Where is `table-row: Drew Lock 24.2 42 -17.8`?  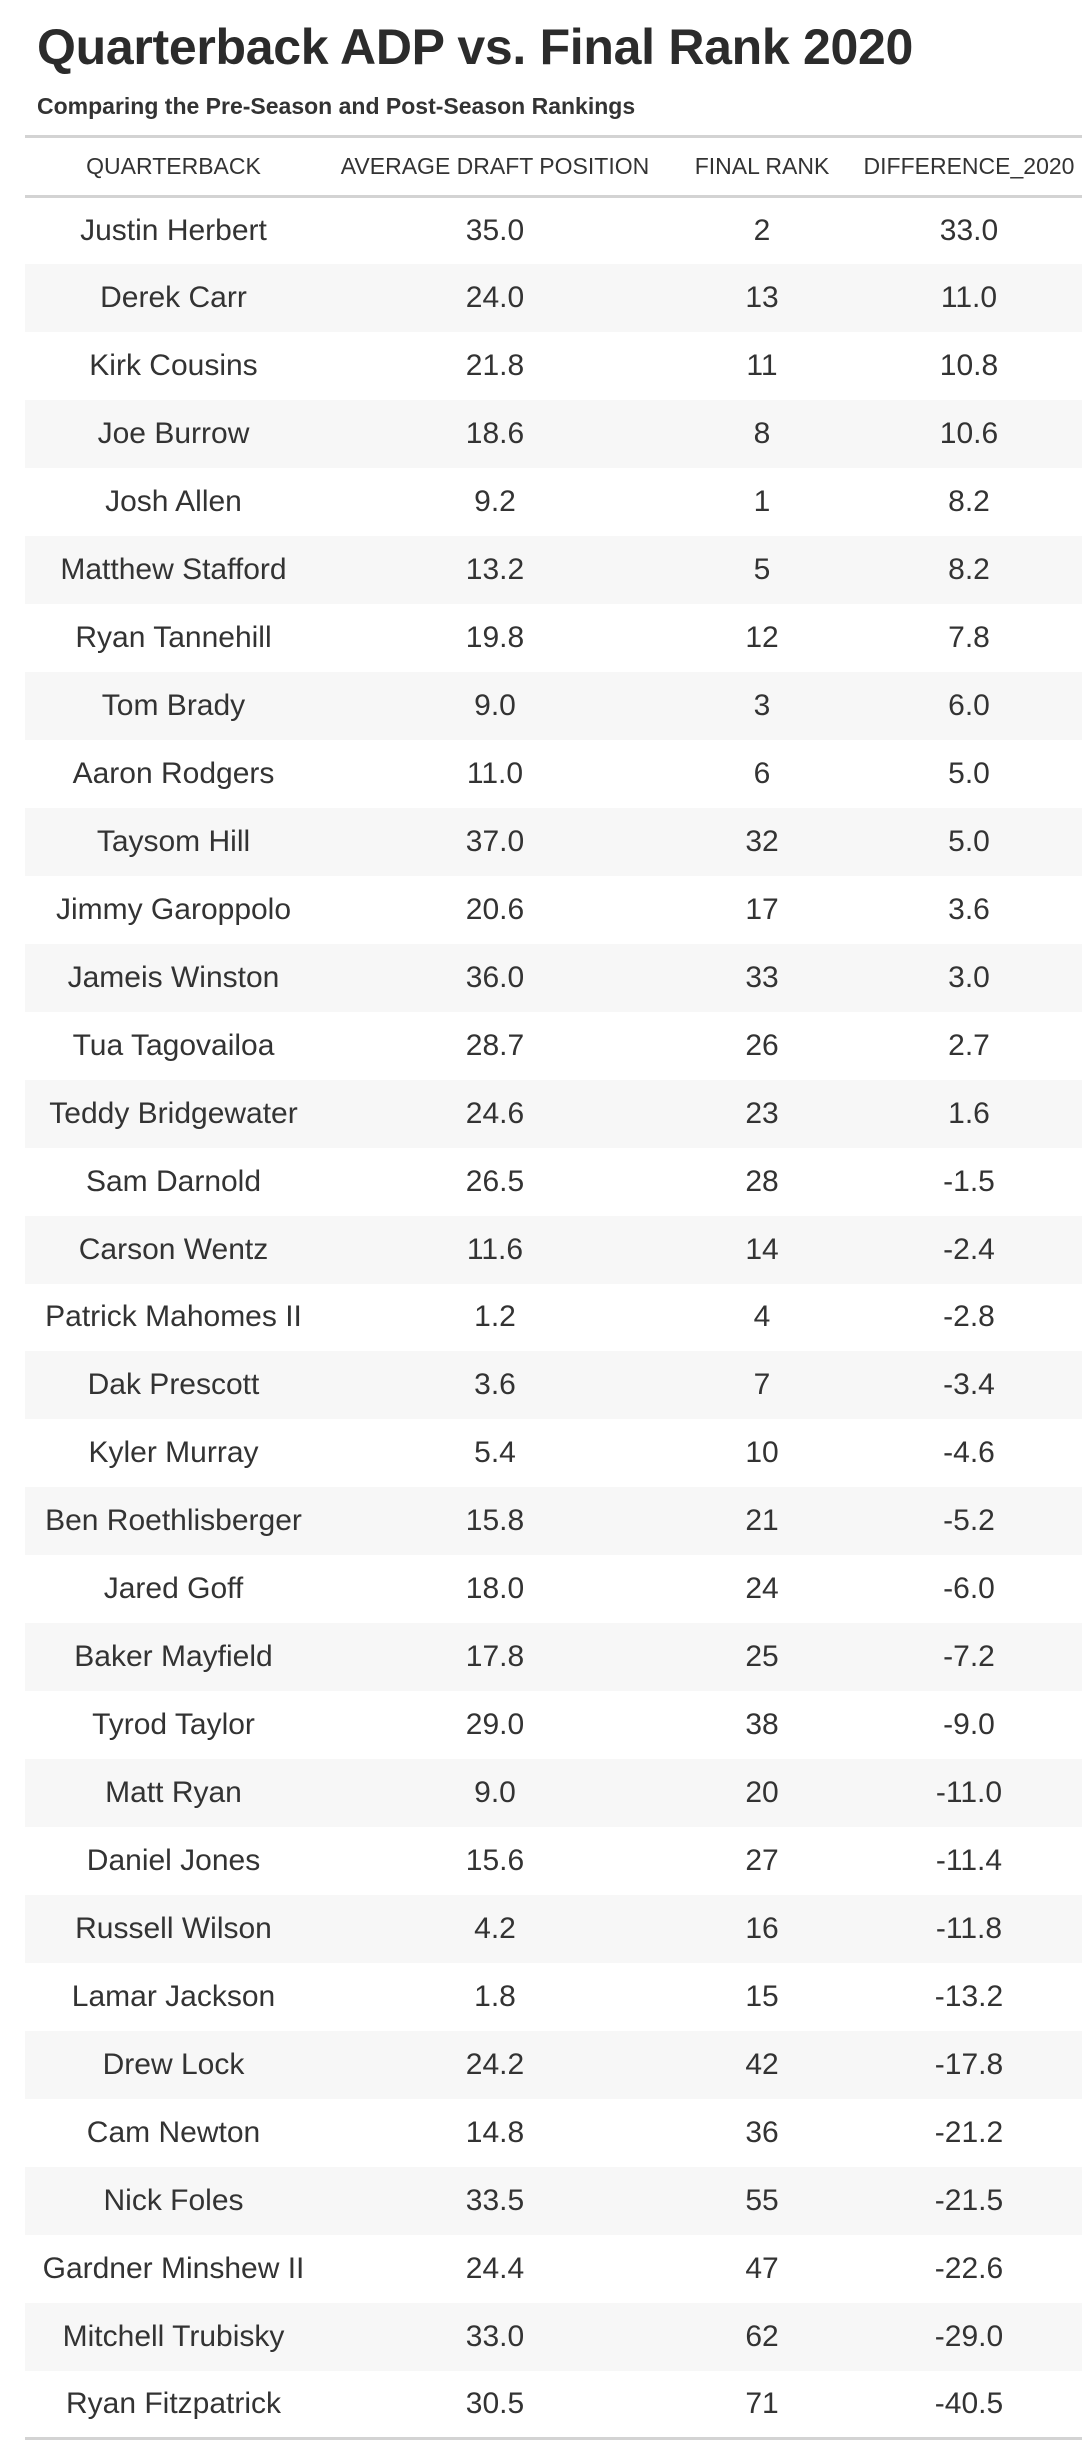 table-row: Drew Lock 24.2 42 -17.8 is located at coordinates (553, 2064).